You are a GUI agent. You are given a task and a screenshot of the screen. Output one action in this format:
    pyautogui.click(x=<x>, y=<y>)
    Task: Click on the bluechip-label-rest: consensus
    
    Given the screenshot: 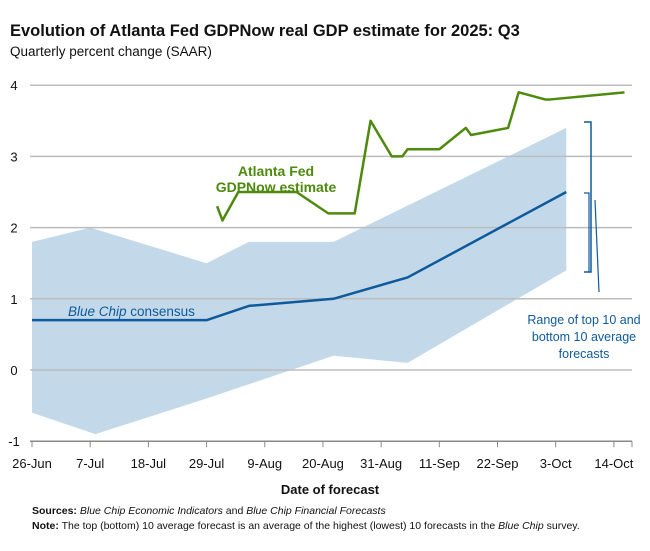 What is the action you would take?
    pyautogui.click(x=161, y=311)
    